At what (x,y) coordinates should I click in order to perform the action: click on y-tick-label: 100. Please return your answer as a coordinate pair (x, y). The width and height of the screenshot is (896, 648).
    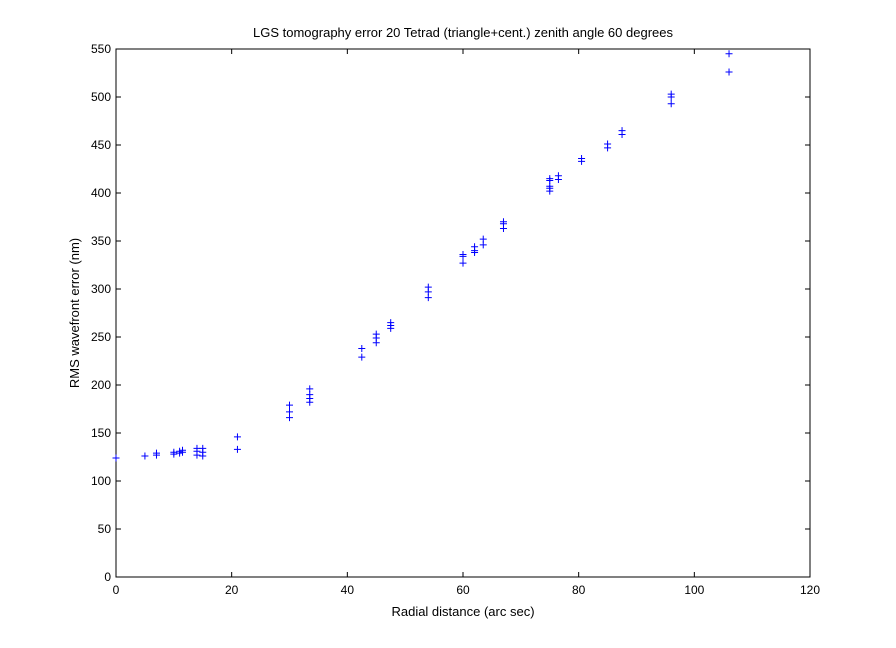
    Looking at the image, I should click on (101, 481).